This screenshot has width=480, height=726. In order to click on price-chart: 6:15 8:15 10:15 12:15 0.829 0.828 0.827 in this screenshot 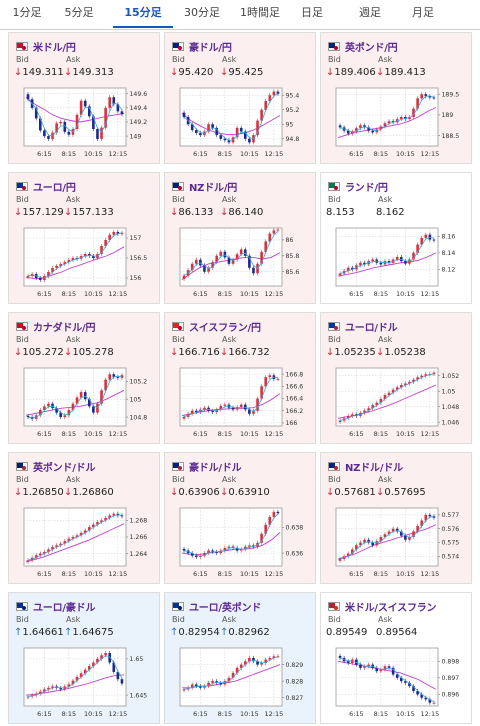, I will do `click(240, 681)`.